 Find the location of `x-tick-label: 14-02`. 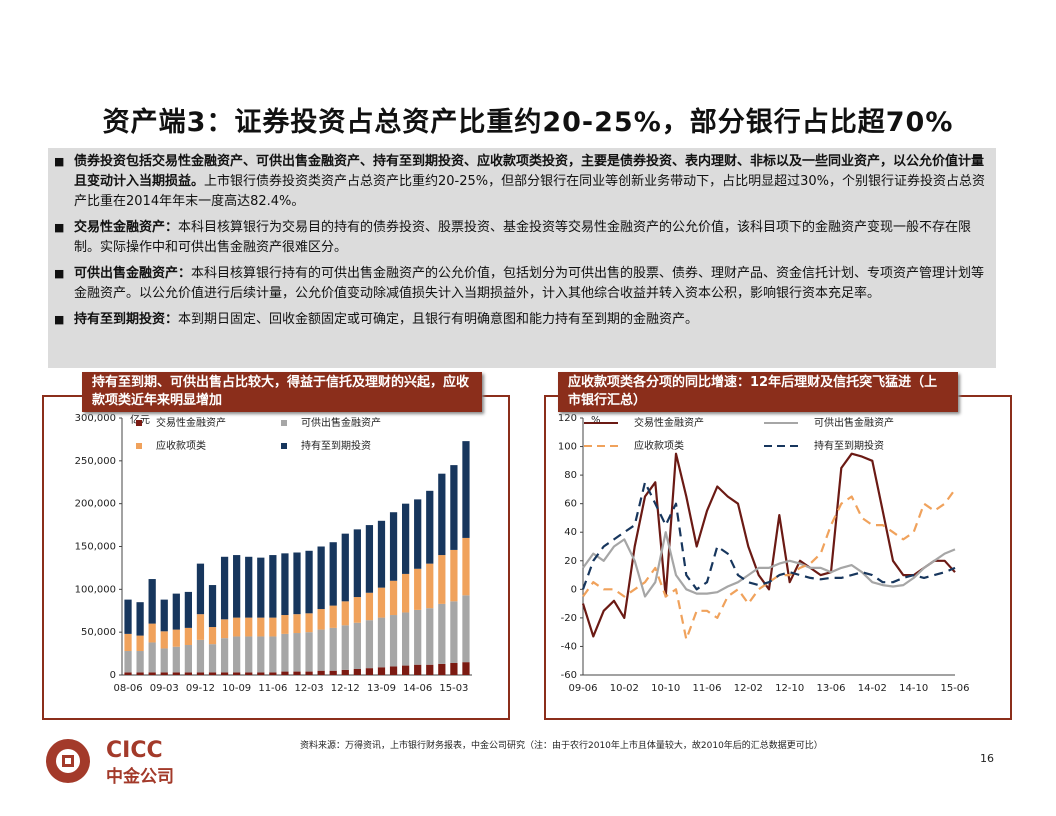

x-tick-label: 14-02 is located at coordinates (872, 688).